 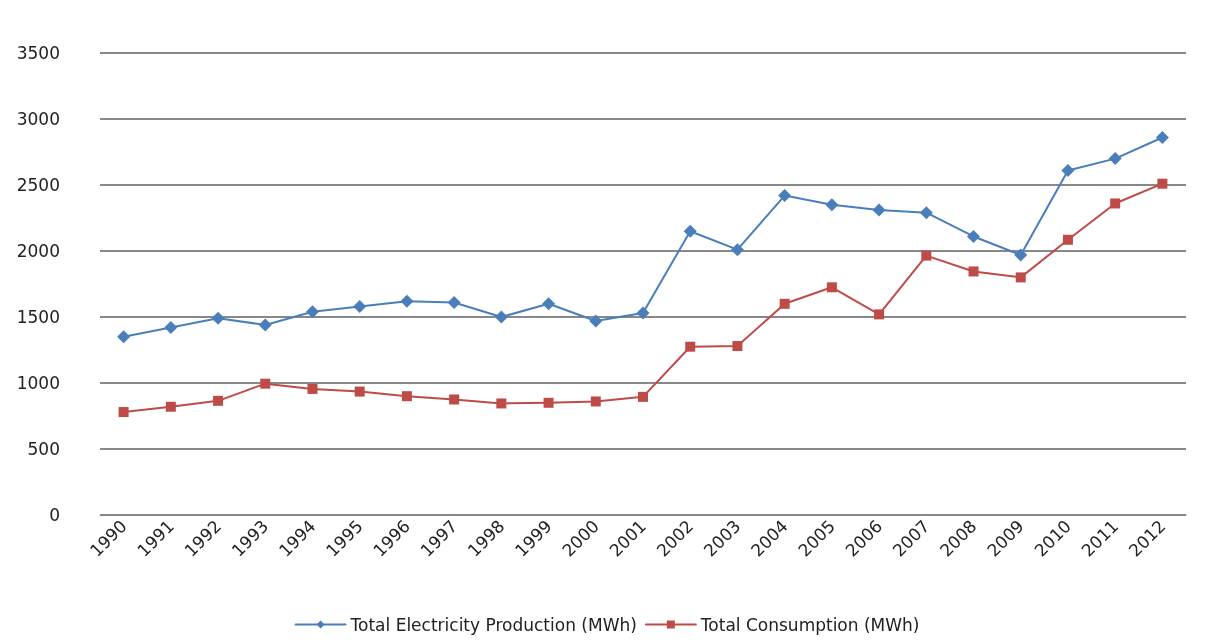 What do you see at coordinates (38, 251) in the screenshot?
I see `y-tick-label: 2000` at bounding box center [38, 251].